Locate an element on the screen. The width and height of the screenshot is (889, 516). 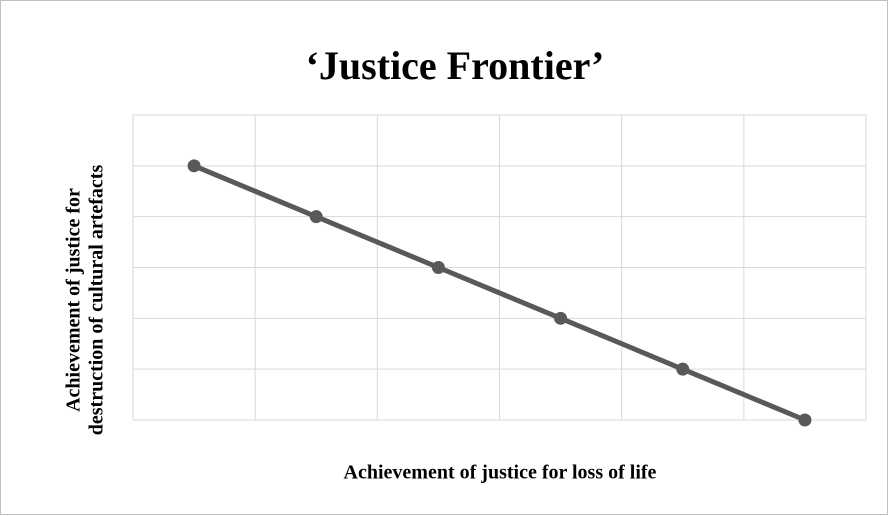
chart-title: ‘Justice Frontier’ is located at coordinates (455, 65).